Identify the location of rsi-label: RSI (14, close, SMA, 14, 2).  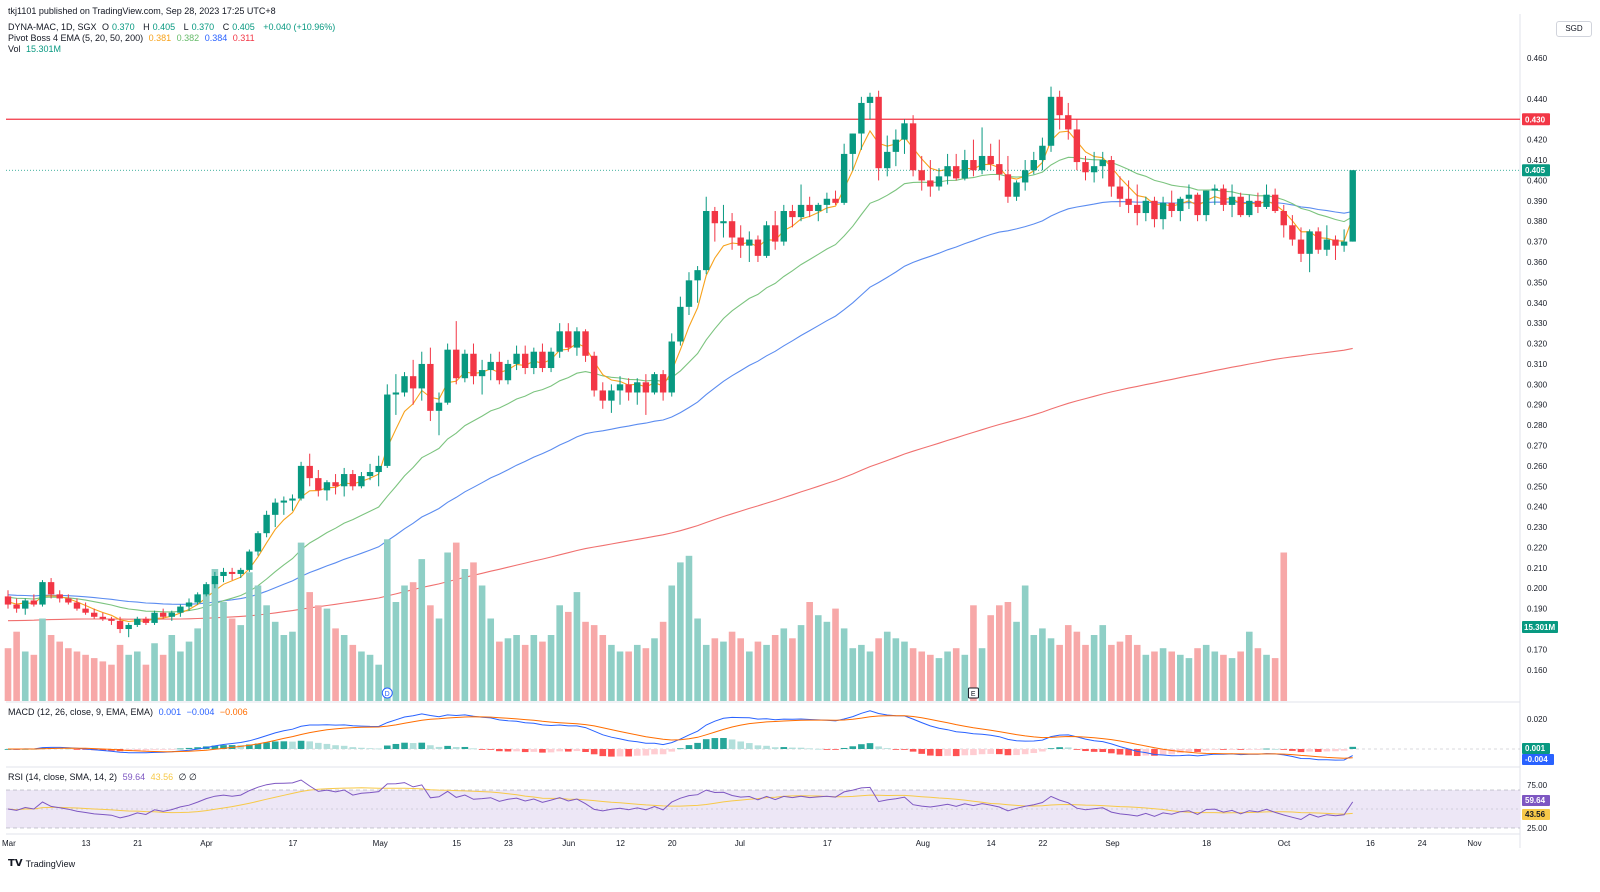
(63, 777).